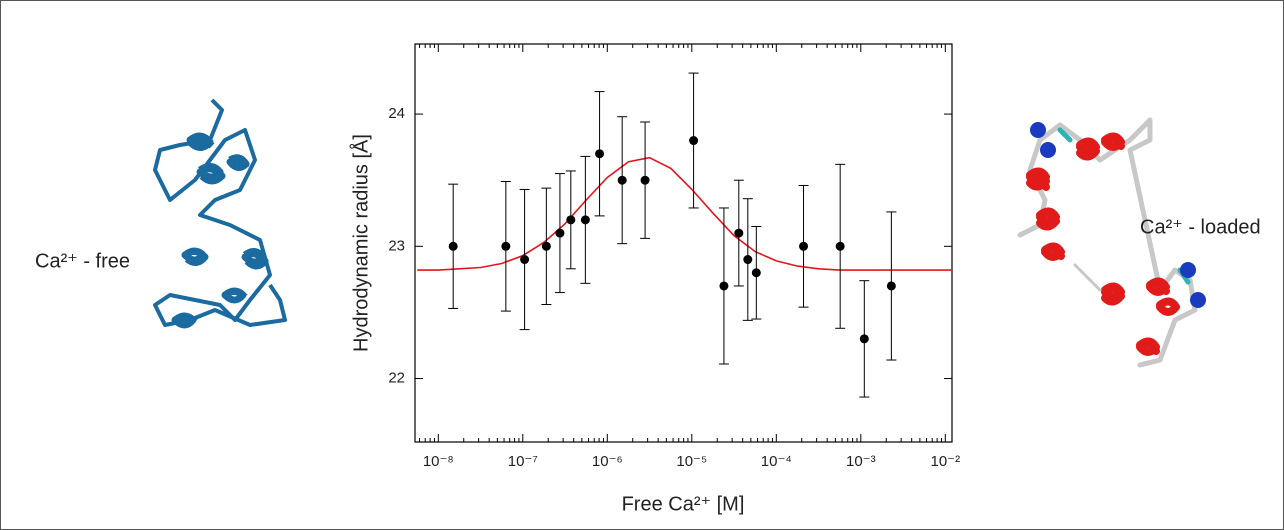 The image size is (1284, 530). What do you see at coordinates (861, 461) in the screenshot?
I see `x-tick-label: 10⁻³` at bounding box center [861, 461].